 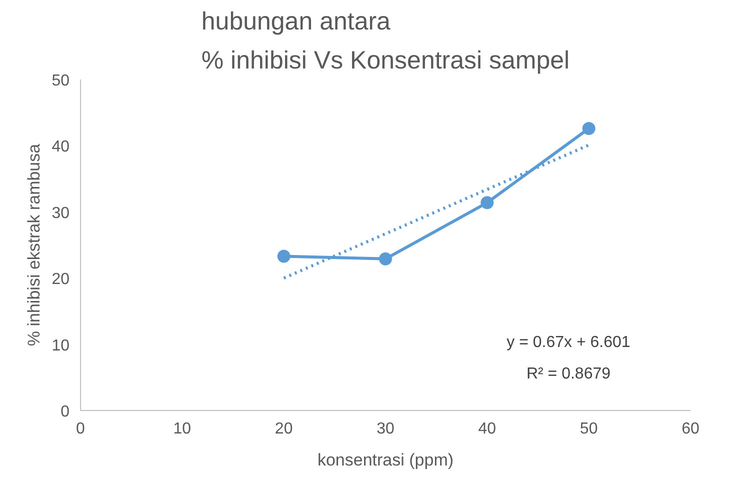 I want to click on annotation: y = 0.67x + 6.601, so click(x=568, y=342).